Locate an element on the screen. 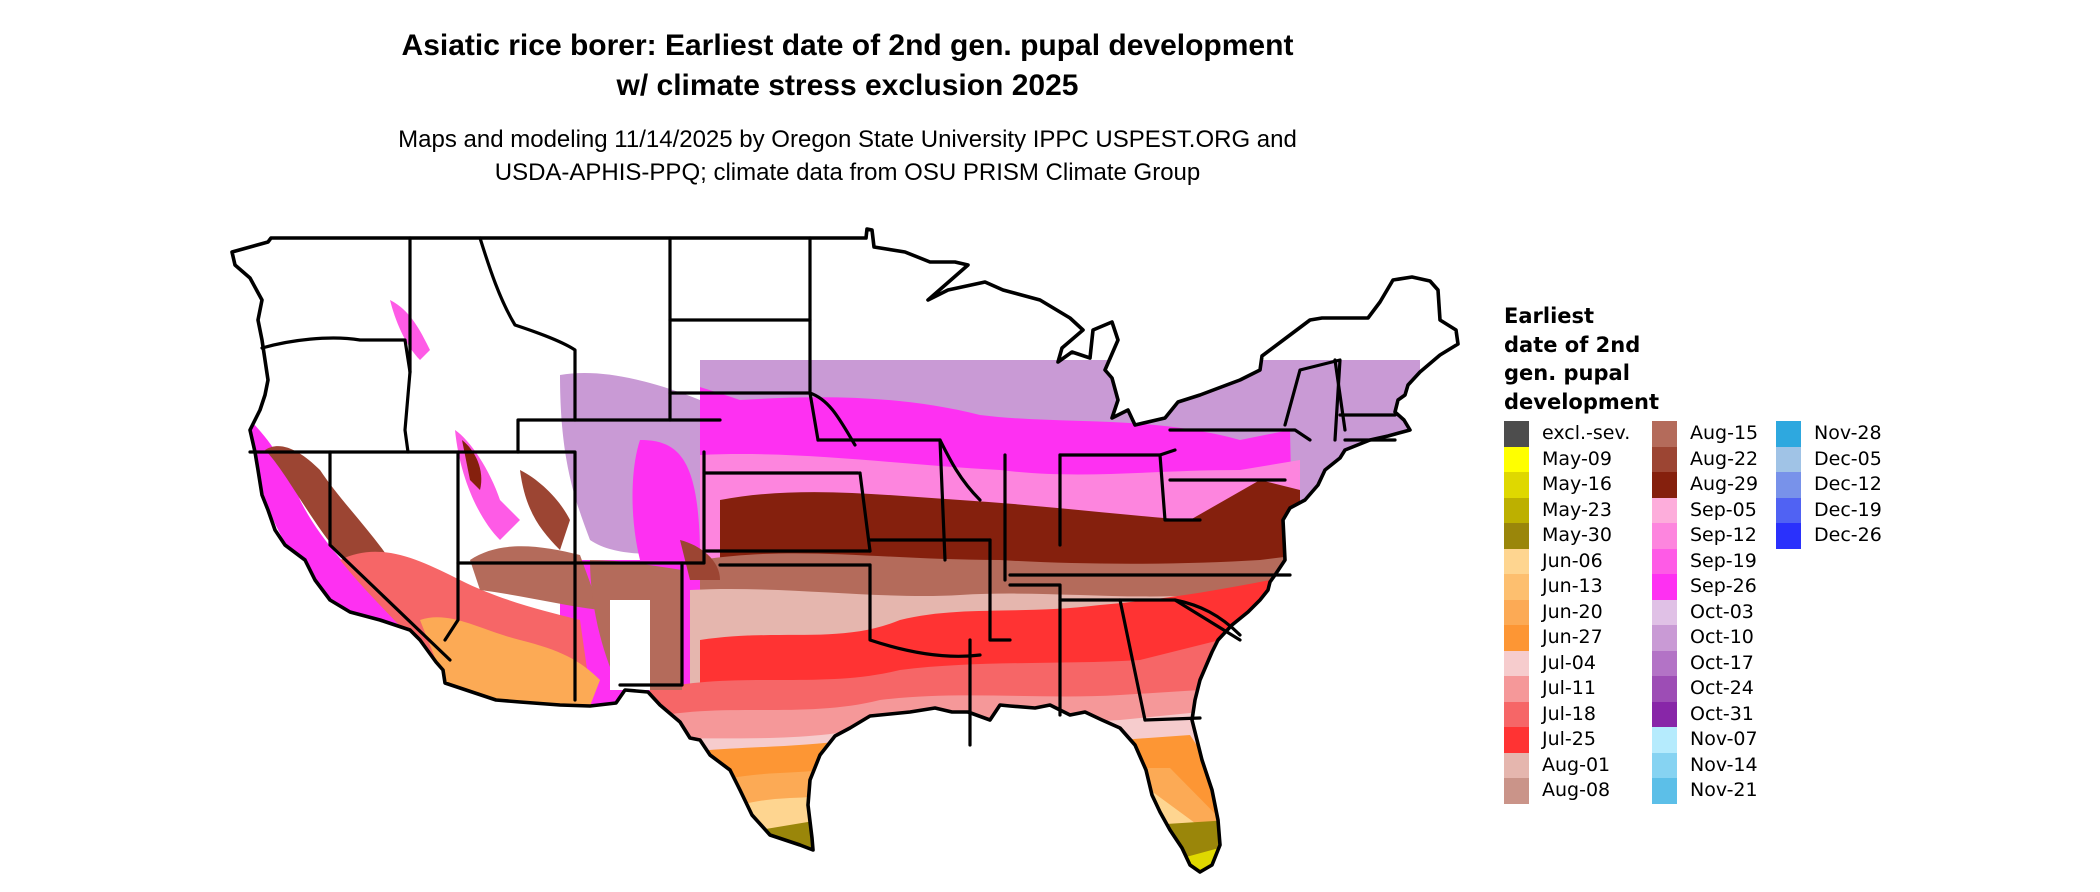 Image resolution: width=2100 pixels, height=892 pixels. legend-label: Jun-06 is located at coordinates (1572, 560).